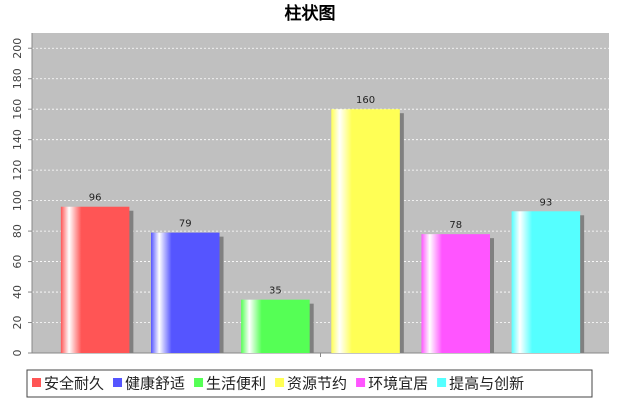 This screenshot has height=400, width=620. I want to click on data-label: 78, so click(455, 225).